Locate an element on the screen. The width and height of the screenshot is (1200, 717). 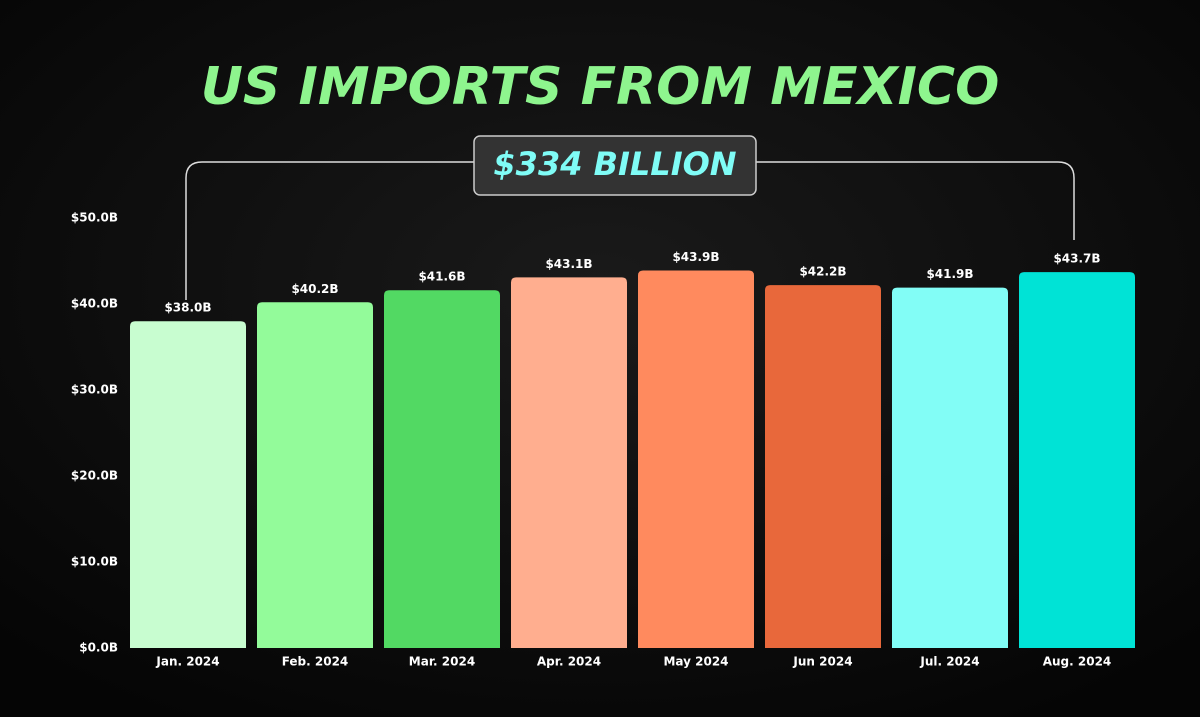
x-tick-label: Aug. 2024 is located at coordinates (1077, 662).